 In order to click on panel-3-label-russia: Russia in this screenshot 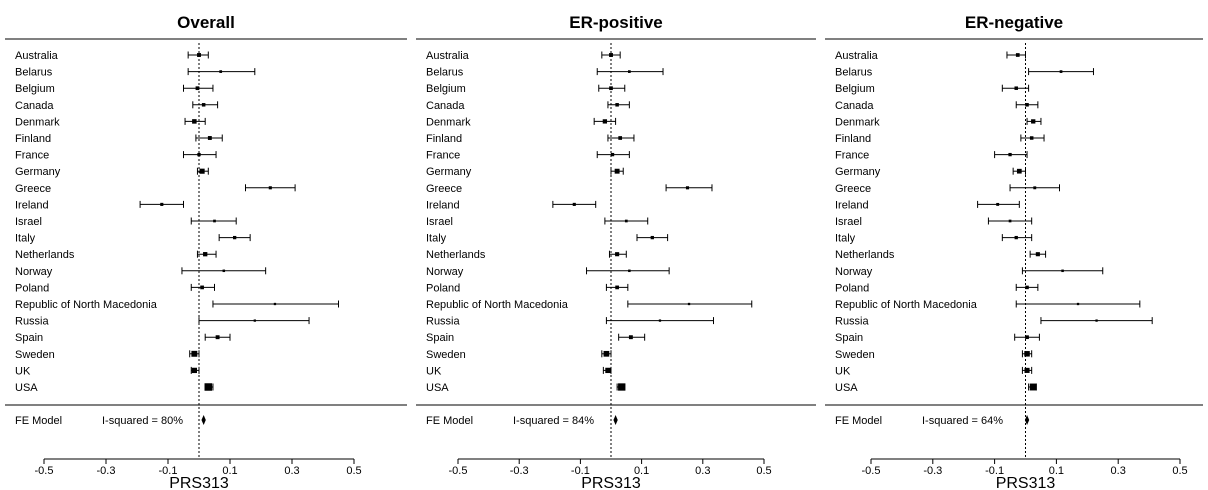, I will do `click(852, 322)`.